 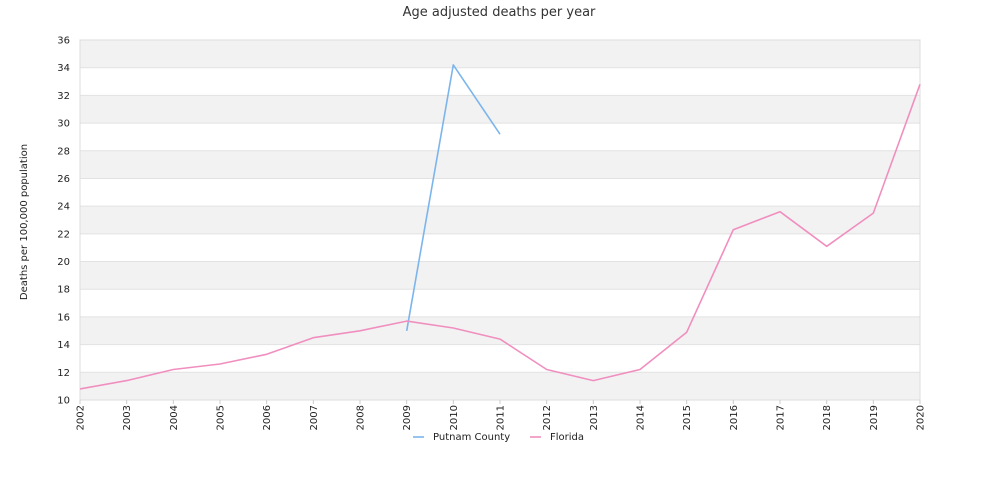 What do you see at coordinates (63, 290) in the screenshot?
I see `y-tick-label: 18` at bounding box center [63, 290].